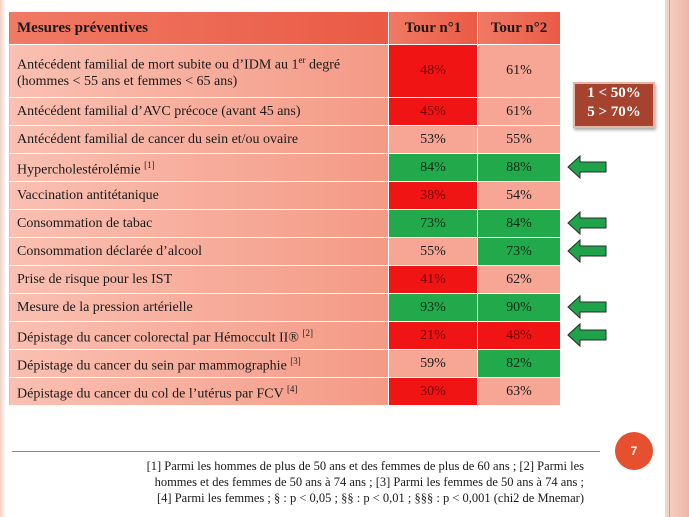 The image size is (689, 517). Describe the element at coordinates (433, 167) in the screenshot. I see `tour-1-value: 84%` at that location.